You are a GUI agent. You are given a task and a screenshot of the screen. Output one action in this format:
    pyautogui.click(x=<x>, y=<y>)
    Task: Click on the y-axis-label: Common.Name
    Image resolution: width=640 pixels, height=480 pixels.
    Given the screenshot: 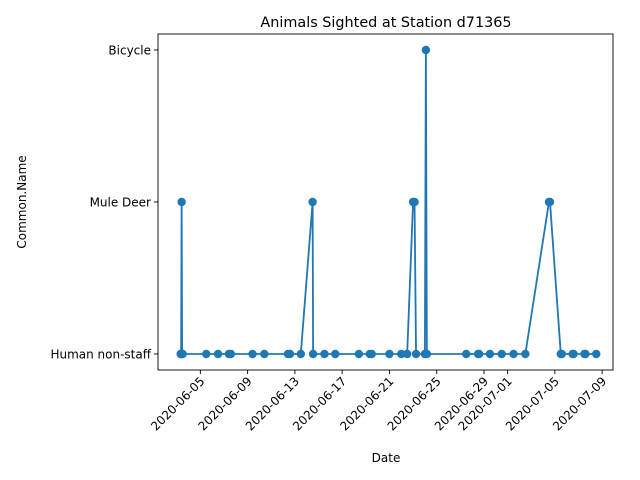 What is the action you would take?
    pyautogui.click(x=22, y=201)
    